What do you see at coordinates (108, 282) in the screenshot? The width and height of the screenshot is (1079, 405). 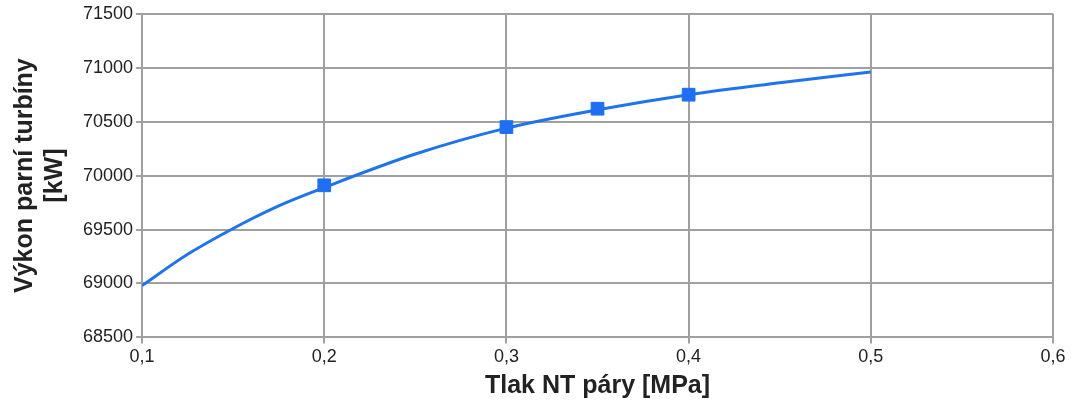 I see `y-tick-label: 69000` at bounding box center [108, 282].